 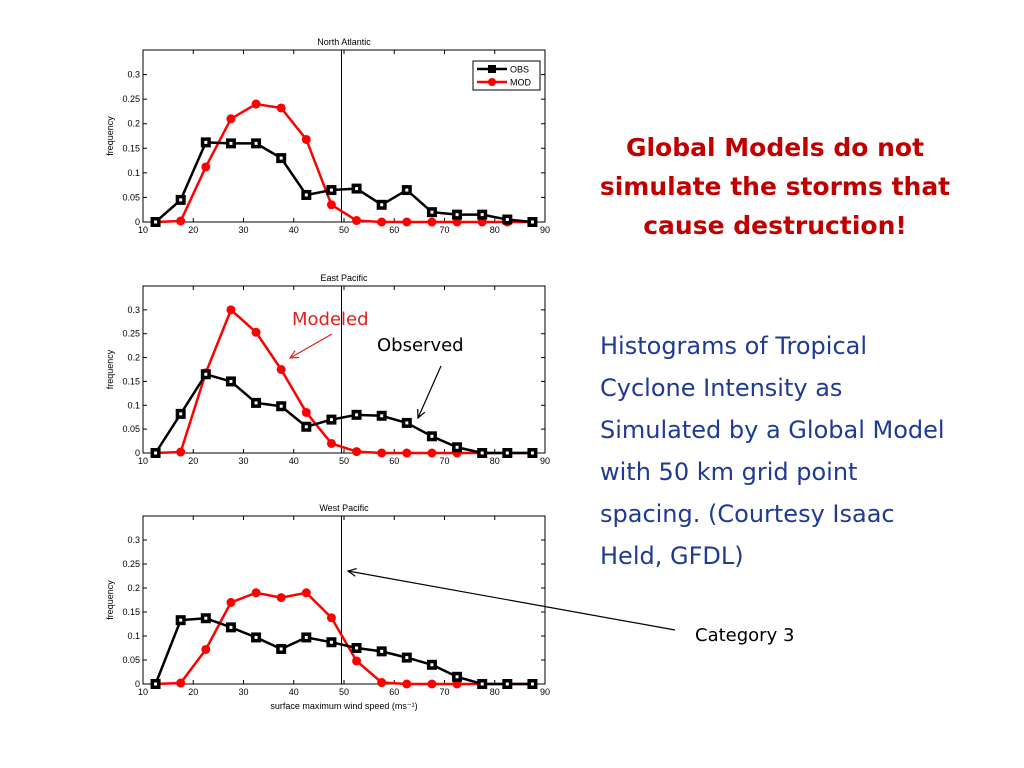 What do you see at coordinates (343, 706) in the screenshot?
I see `x-axis-label: surface maximum wind speed (ms⁻¹)` at bounding box center [343, 706].